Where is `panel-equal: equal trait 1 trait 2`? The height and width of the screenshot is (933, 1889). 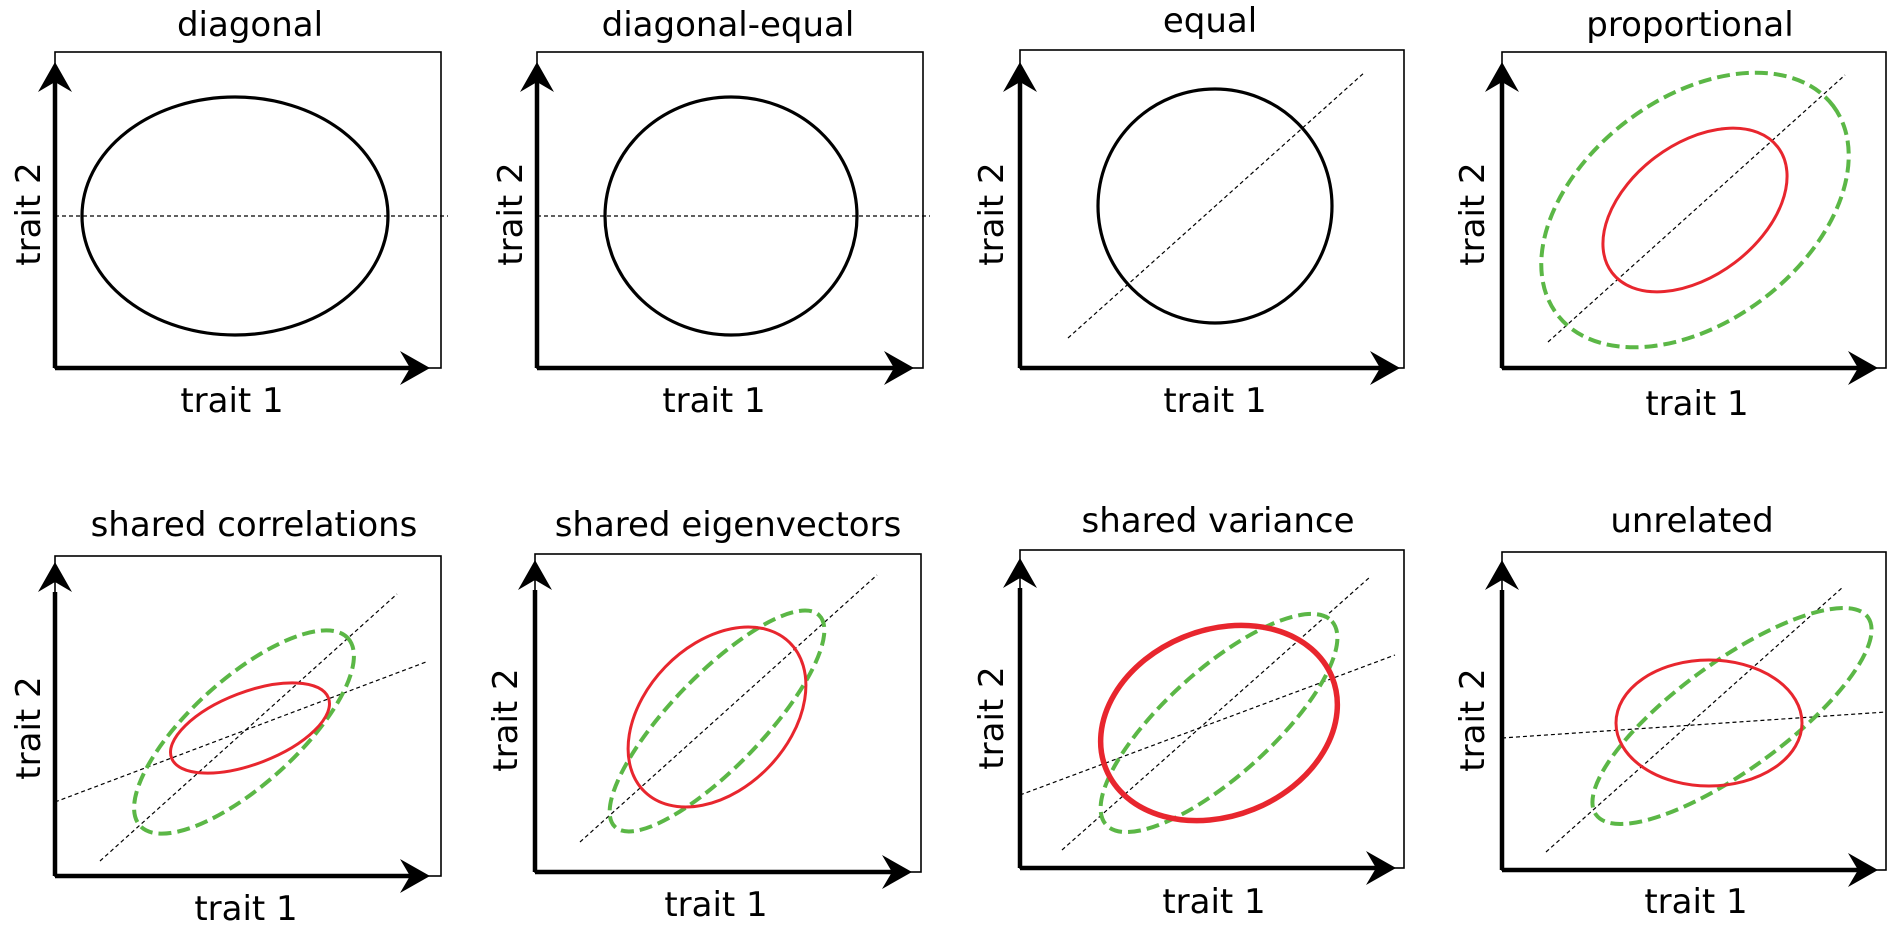 panel-equal: equal trait 1 trait 2 is located at coordinates (1188, 211).